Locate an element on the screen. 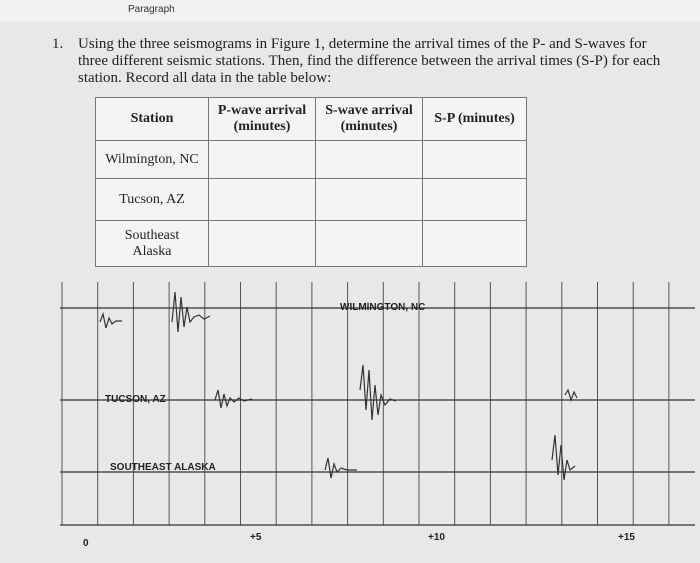 The image size is (700, 563). station-cell: Tucson, AZ is located at coordinates (152, 199).